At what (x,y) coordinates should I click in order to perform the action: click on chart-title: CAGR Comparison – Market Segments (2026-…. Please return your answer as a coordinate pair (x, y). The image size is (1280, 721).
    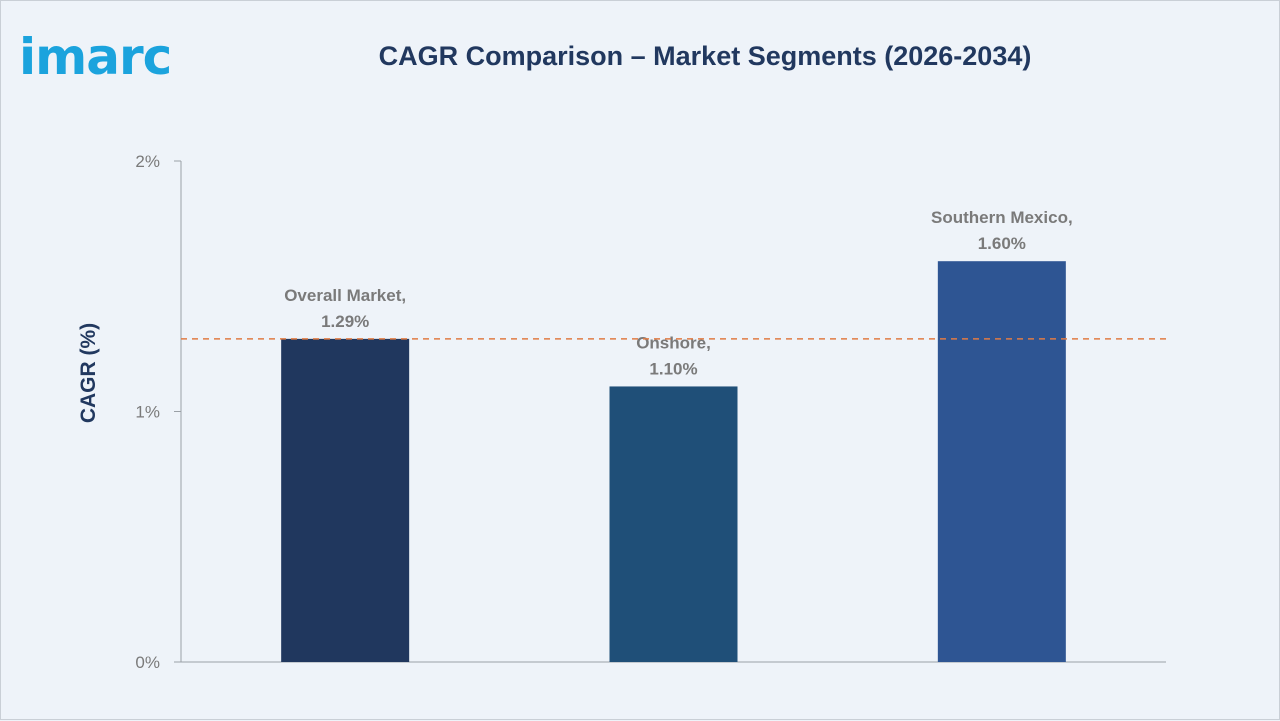
    Looking at the image, I should click on (705, 56).